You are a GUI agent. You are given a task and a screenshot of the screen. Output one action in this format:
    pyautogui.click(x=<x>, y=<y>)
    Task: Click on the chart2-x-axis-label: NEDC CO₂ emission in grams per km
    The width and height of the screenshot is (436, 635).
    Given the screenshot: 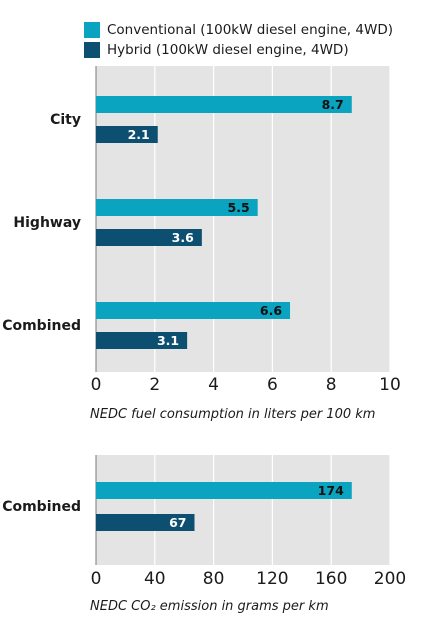 What is the action you would take?
    pyautogui.click(x=209, y=606)
    